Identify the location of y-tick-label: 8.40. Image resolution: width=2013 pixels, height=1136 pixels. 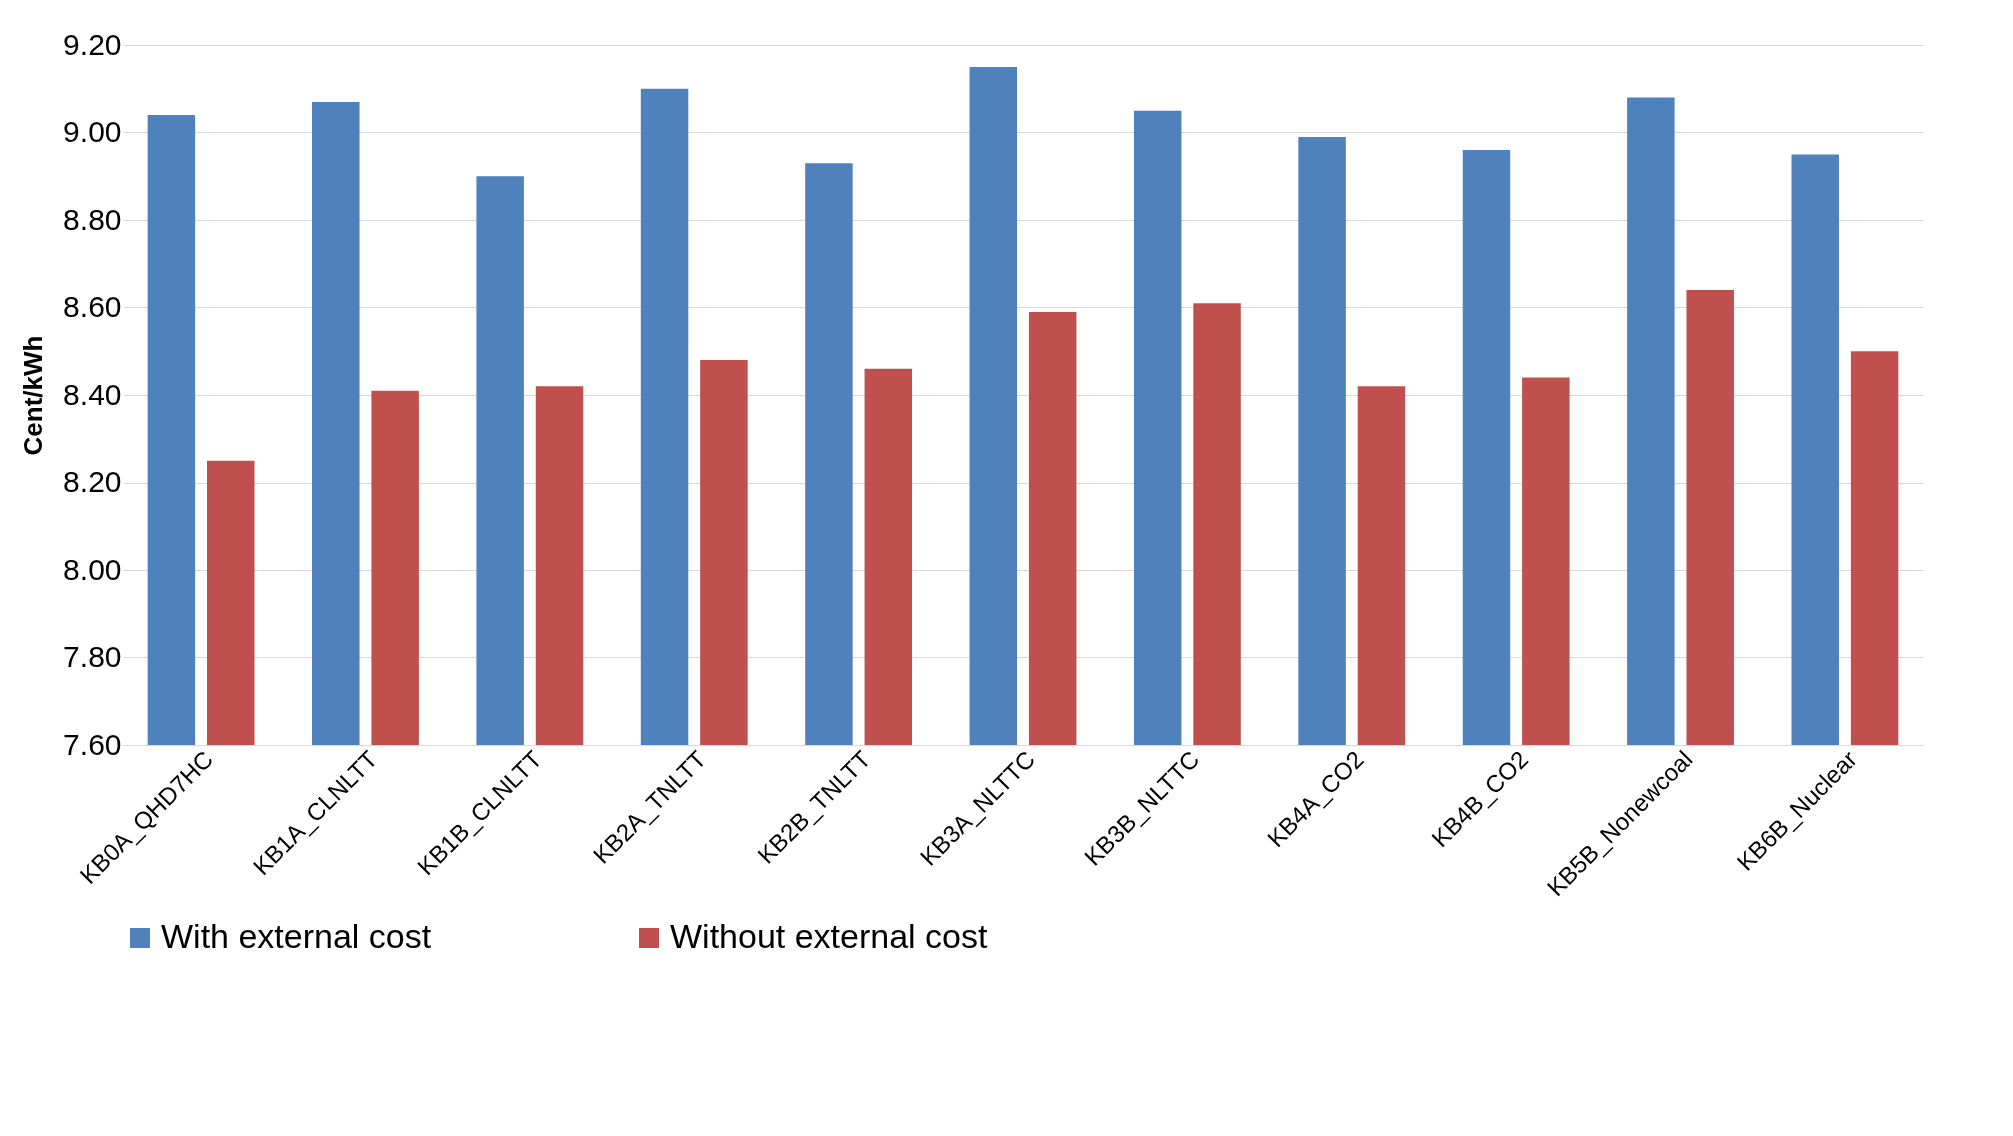
(92, 394).